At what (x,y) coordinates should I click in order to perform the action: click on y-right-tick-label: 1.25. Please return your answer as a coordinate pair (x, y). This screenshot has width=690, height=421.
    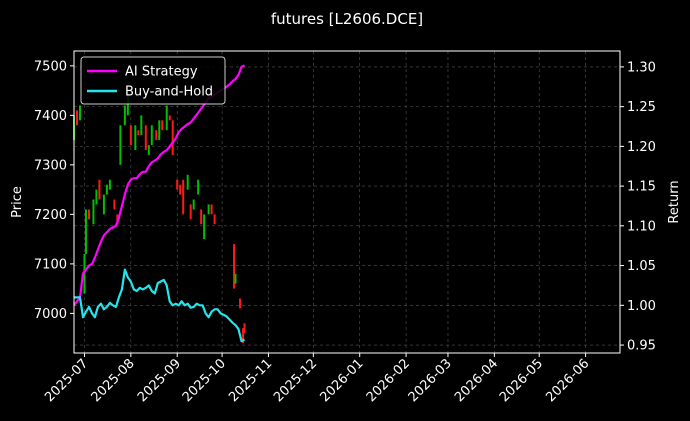
    Looking at the image, I should click on (641, 107).